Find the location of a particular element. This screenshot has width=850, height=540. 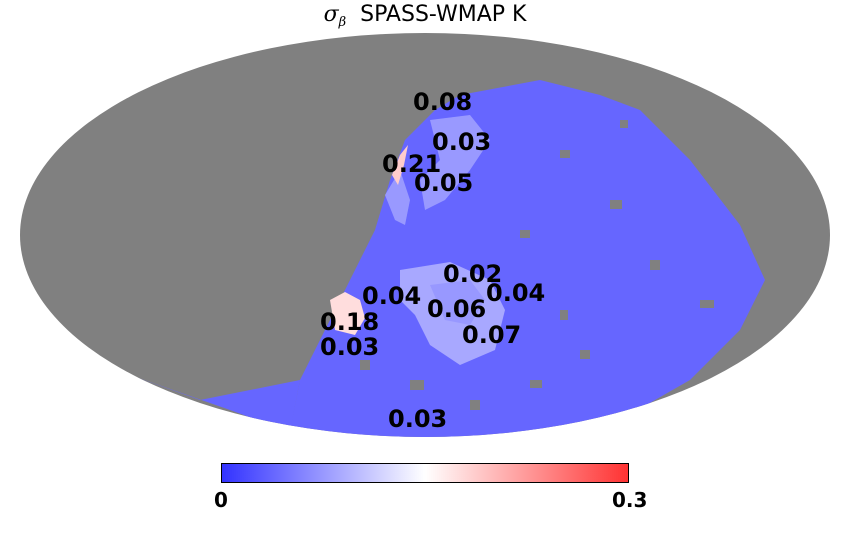

title-text: SPASS-WMAP K is located at coordinates (443, 14).